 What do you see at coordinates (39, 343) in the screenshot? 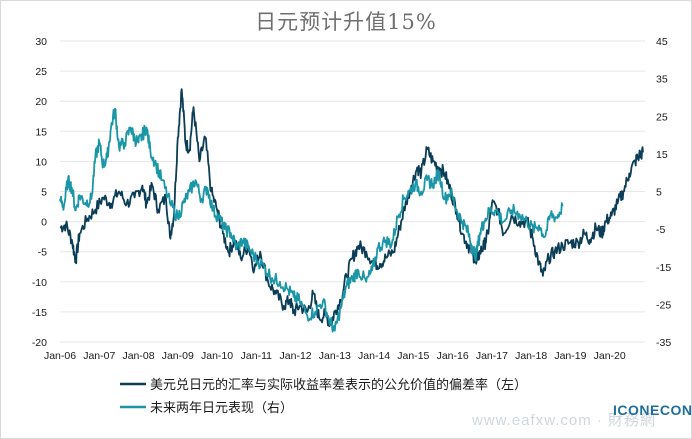
I see `left-tick-label: -20` at bounding box center [39, 343].